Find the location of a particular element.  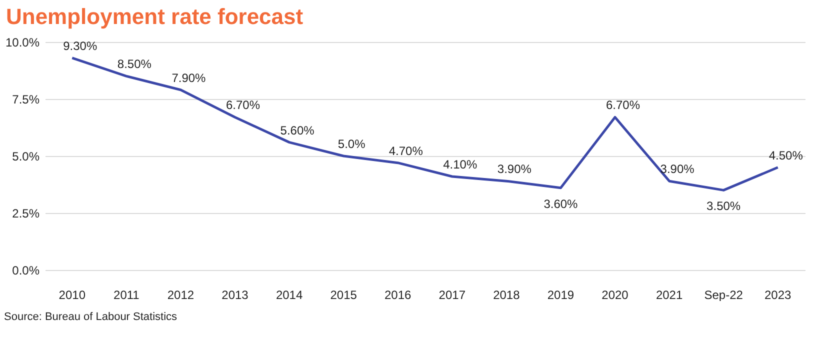

x-tick-label: 2014 is located at coordinates (289, 295).